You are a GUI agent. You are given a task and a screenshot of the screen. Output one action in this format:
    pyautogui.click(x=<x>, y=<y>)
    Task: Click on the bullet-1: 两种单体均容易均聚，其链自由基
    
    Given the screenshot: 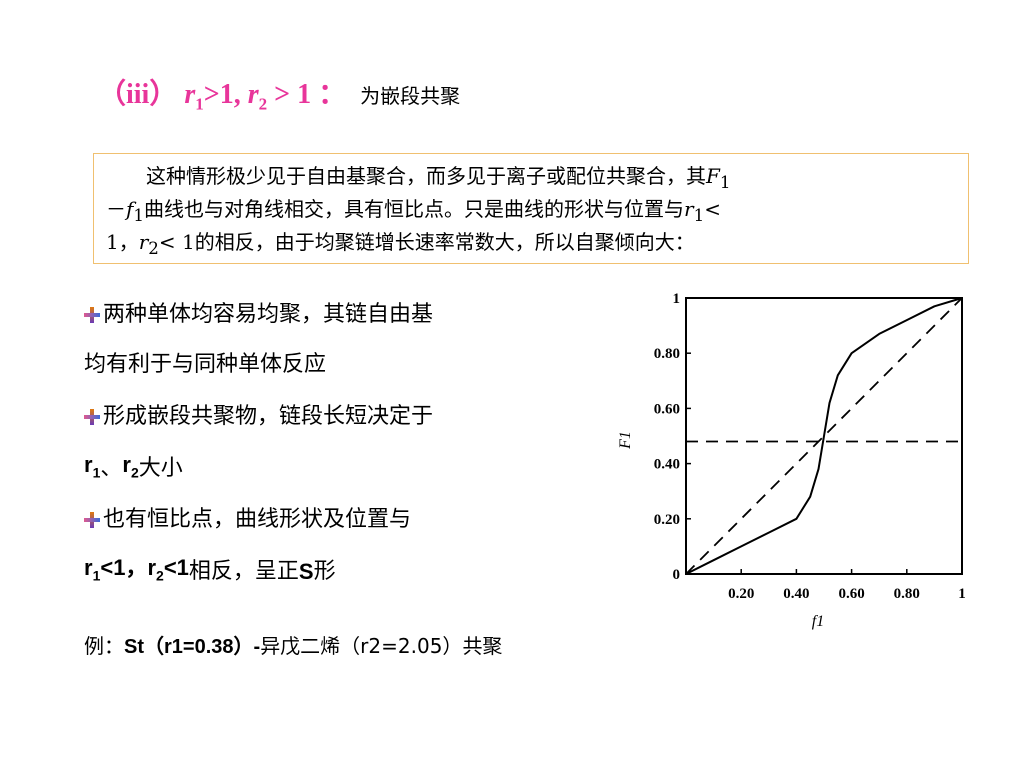 What is the action you would take?
    pyautogui.click(x=258, y=315)
    